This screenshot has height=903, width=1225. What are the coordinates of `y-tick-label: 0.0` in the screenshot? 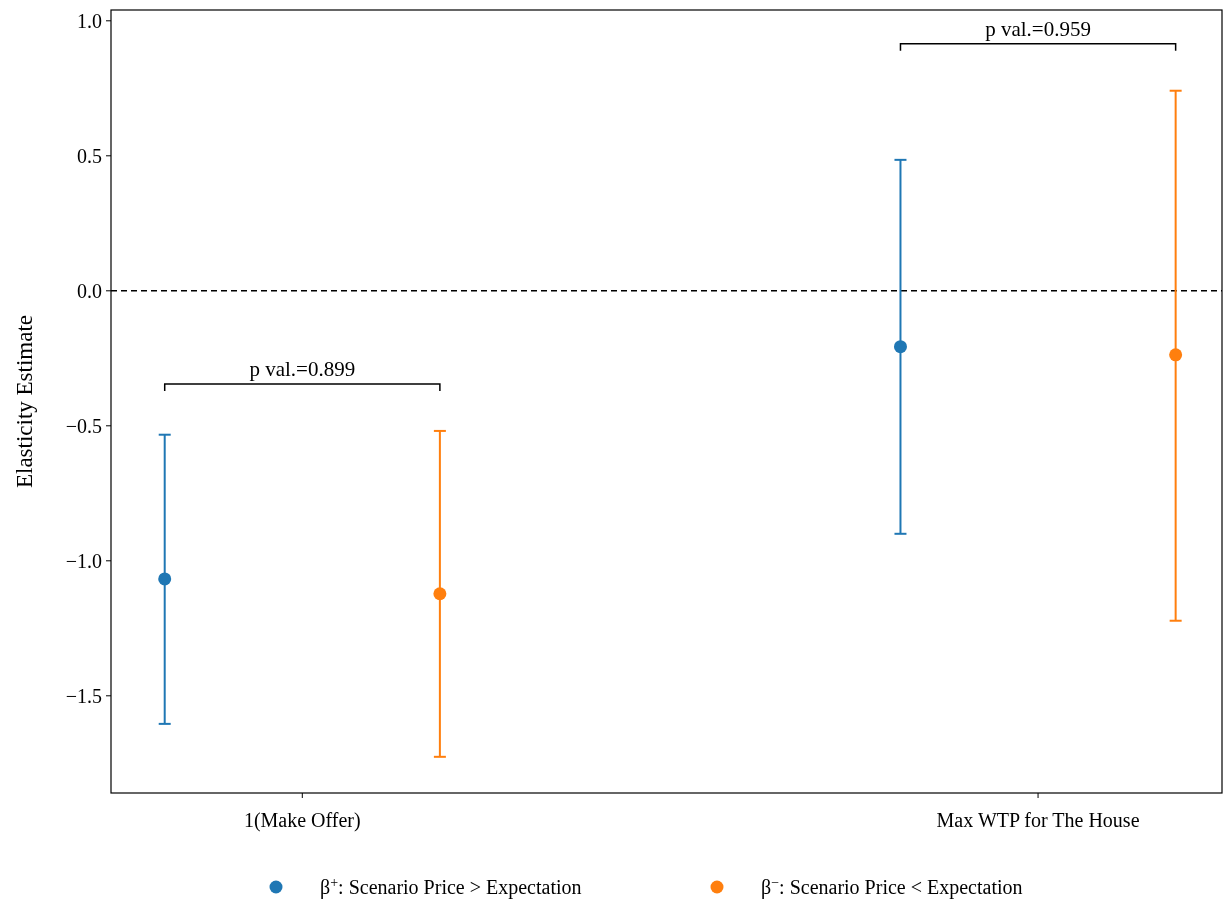 It's located at (89, 290).